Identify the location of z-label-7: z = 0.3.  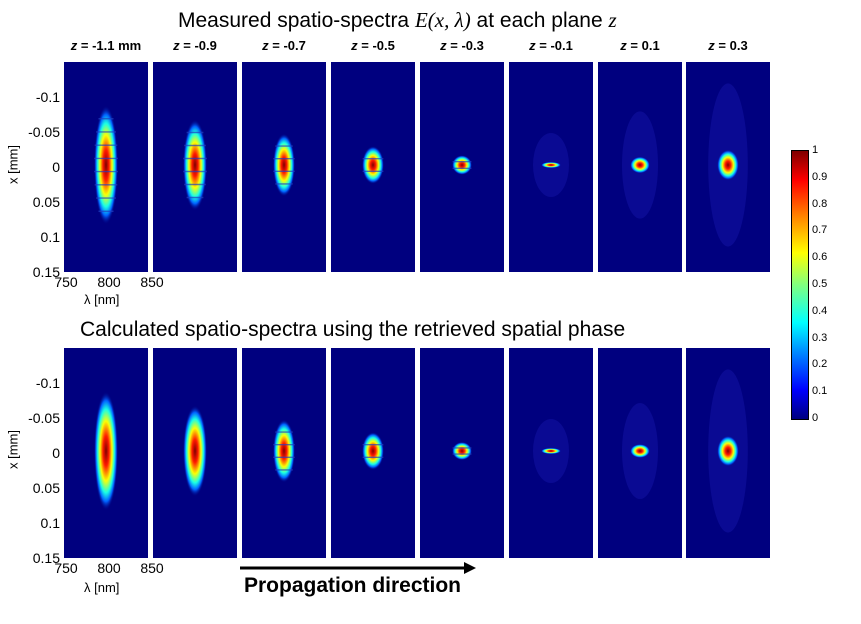
(728, 45).